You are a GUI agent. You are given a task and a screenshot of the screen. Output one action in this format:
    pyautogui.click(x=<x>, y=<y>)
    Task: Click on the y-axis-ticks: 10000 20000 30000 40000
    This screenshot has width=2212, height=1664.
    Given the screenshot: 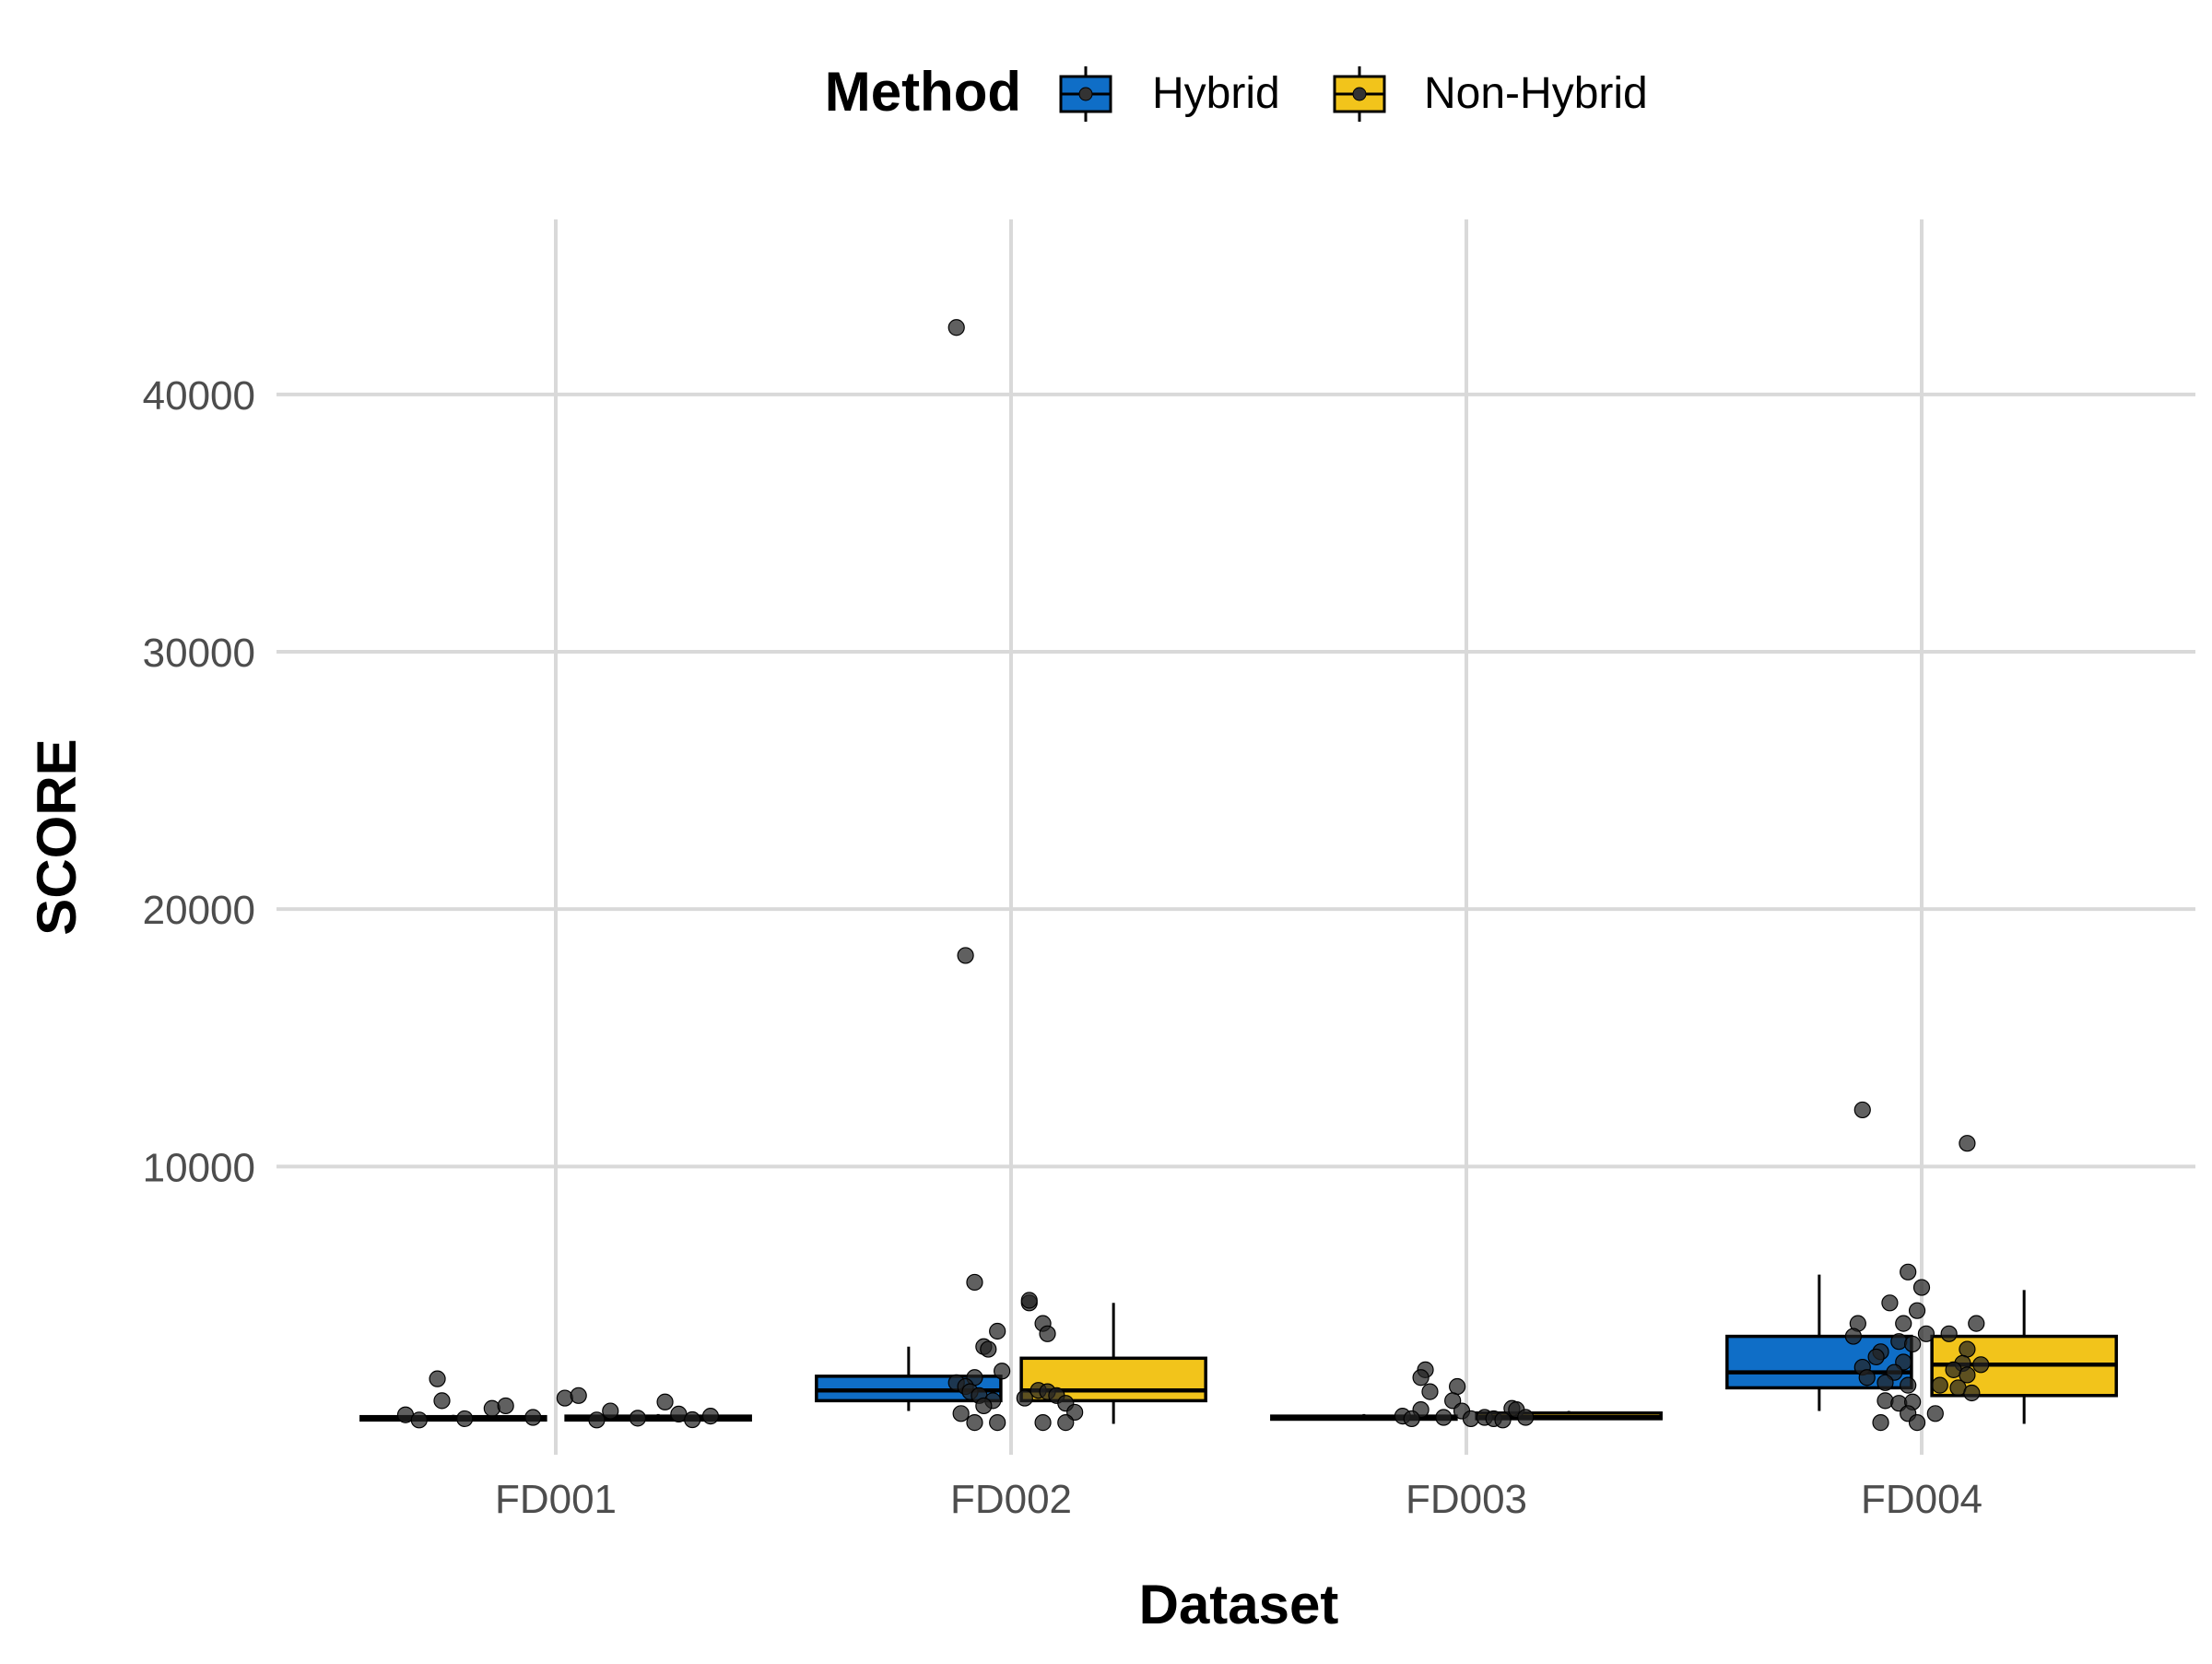 What is the action you would take?
    pyautogui.click(x=199, y=782)
    